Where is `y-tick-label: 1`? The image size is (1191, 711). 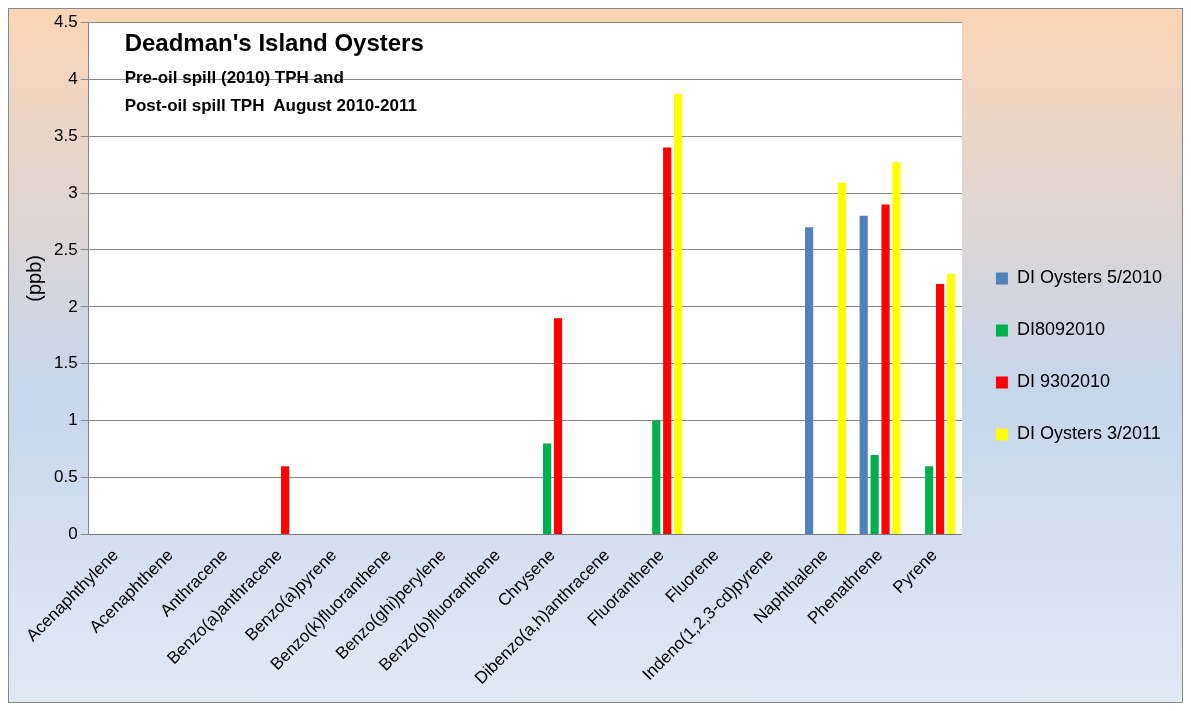 y-tick-label: 1 is located at coordinates (73, 420).